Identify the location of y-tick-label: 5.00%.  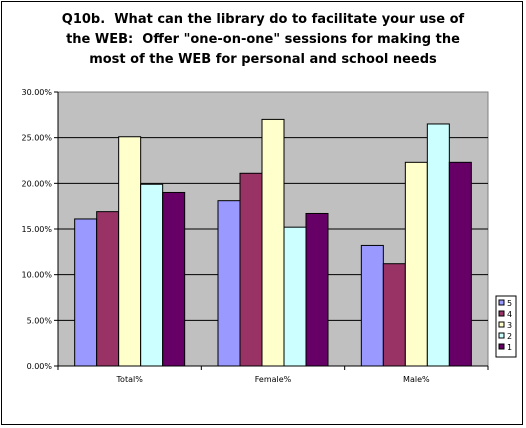
(40, 320).